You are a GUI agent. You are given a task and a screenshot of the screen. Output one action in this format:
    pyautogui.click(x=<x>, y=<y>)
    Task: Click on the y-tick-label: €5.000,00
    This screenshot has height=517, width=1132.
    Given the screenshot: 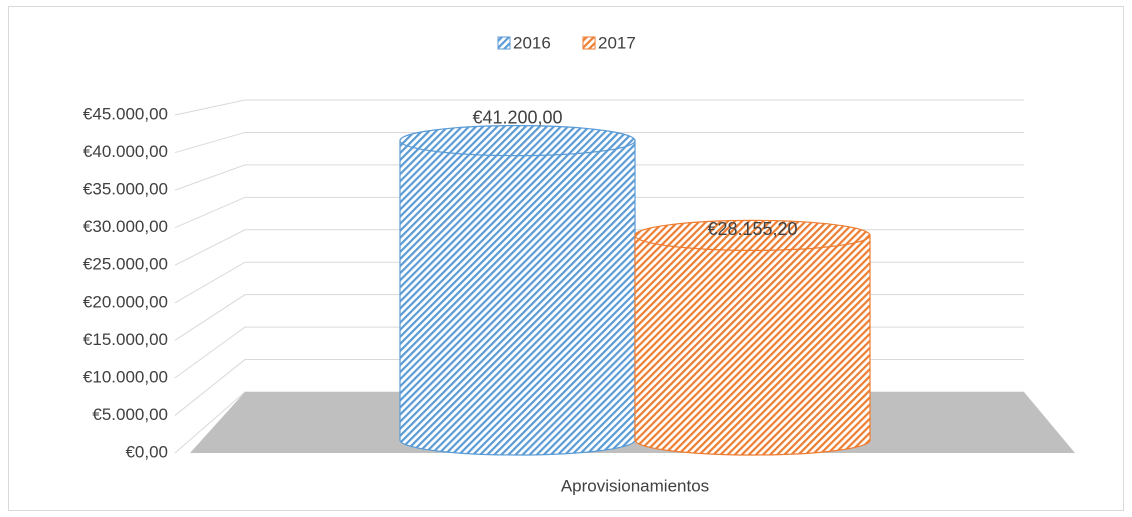 What is the action you would take?
    pyautogui.click(x=130, y=414)
    